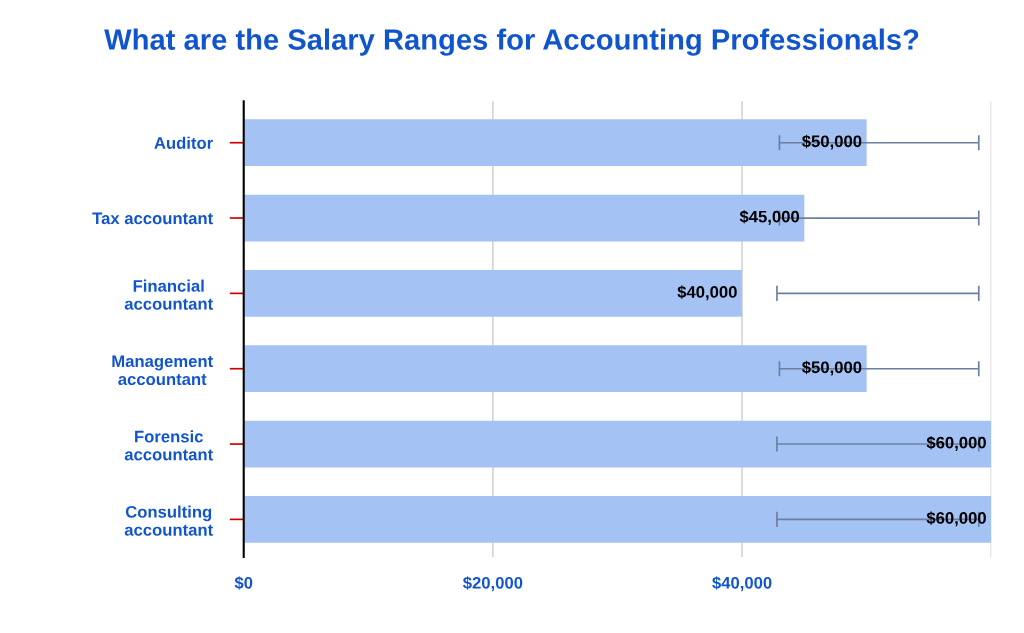 Image resolution: width=1024 pixels, height=633 pixels. I want to click on y-tick-label: Auditor, so click(183, 142).